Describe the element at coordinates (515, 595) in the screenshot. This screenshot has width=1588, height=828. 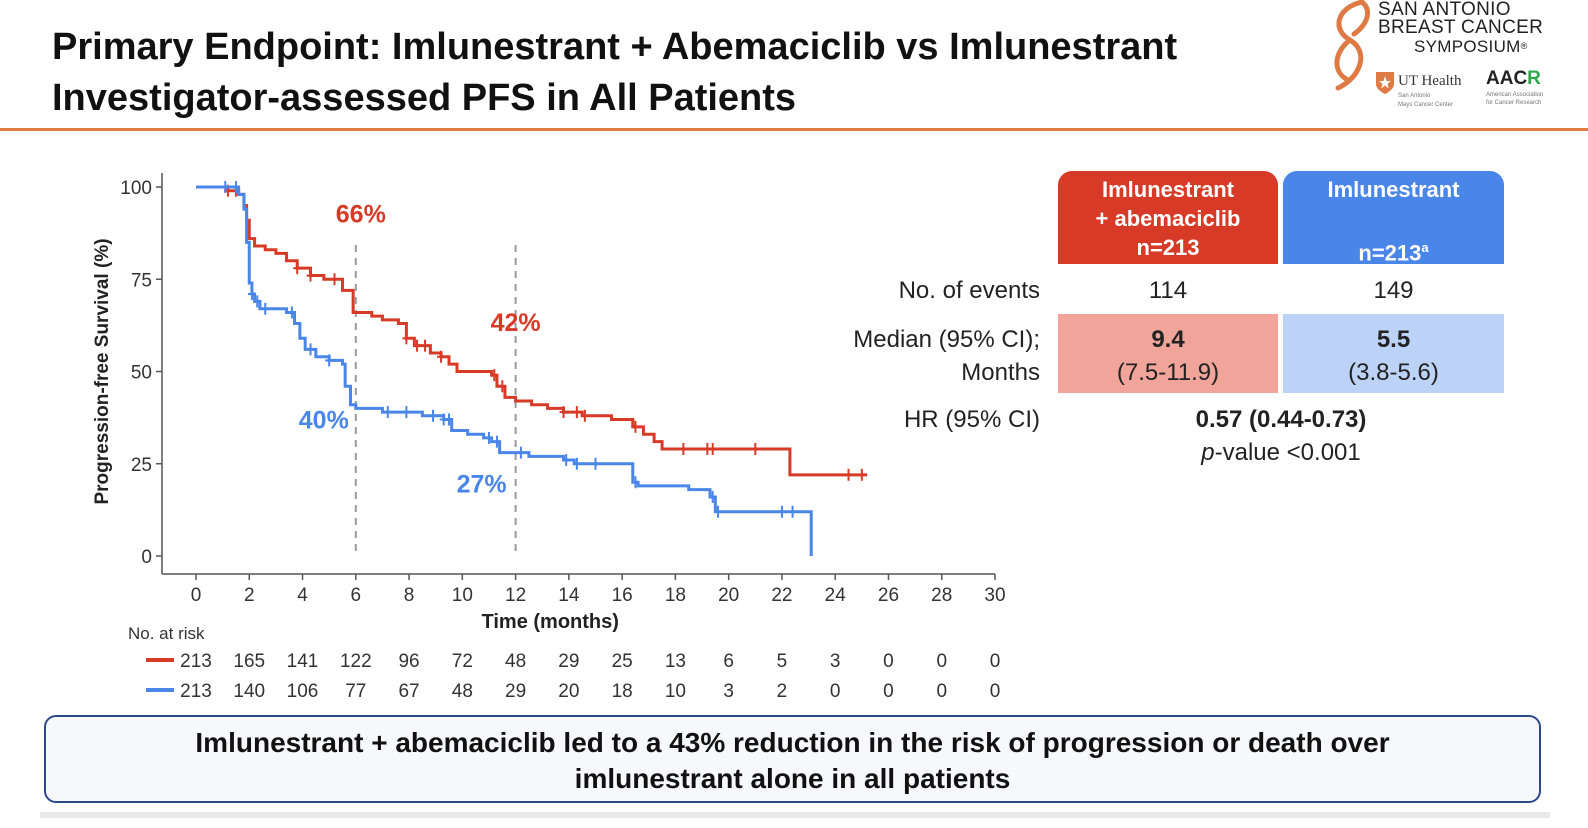
I see `x-tick-label: 12` at that location.